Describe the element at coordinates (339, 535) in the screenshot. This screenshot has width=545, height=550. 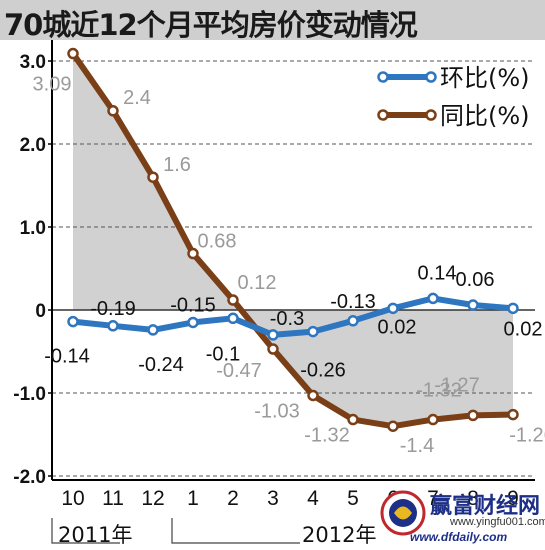
I see `year-label-2012: 2012年` at that location.